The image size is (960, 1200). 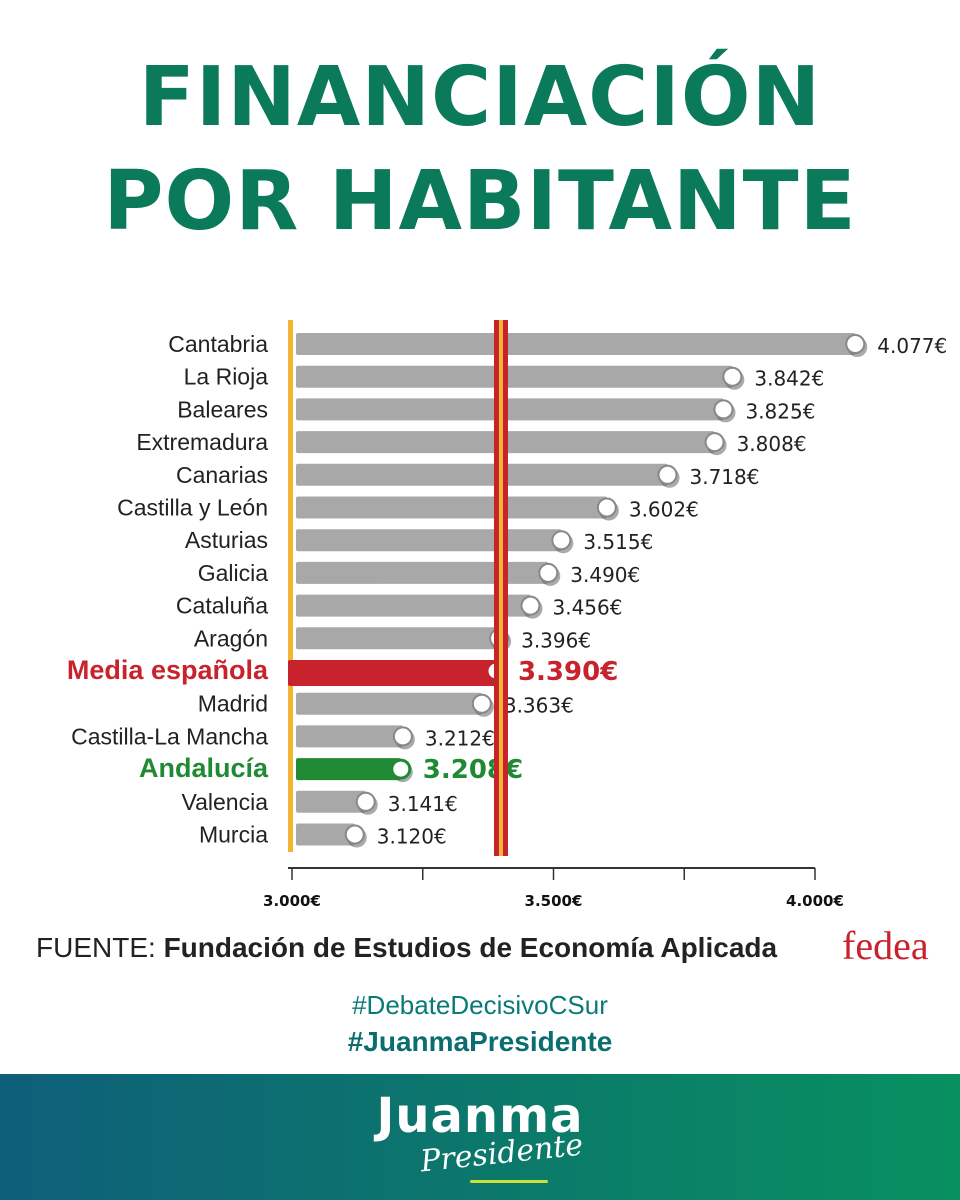 What do you see at coordinates (548, 572) in the screenshot?
I see `marker-galicia` at bounding box center [548, 572].